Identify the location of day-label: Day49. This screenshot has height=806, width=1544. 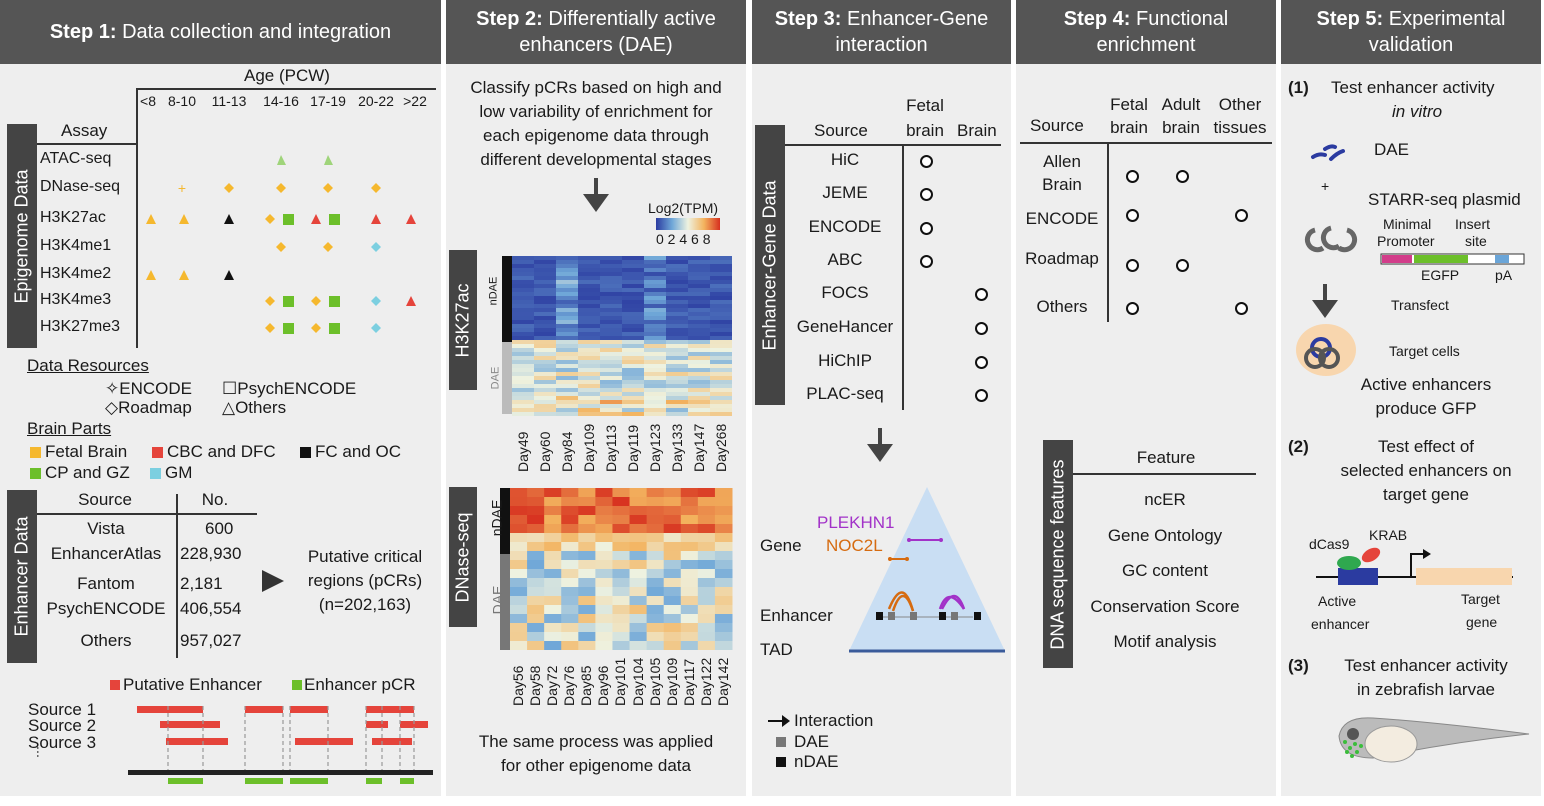
(523, 451).